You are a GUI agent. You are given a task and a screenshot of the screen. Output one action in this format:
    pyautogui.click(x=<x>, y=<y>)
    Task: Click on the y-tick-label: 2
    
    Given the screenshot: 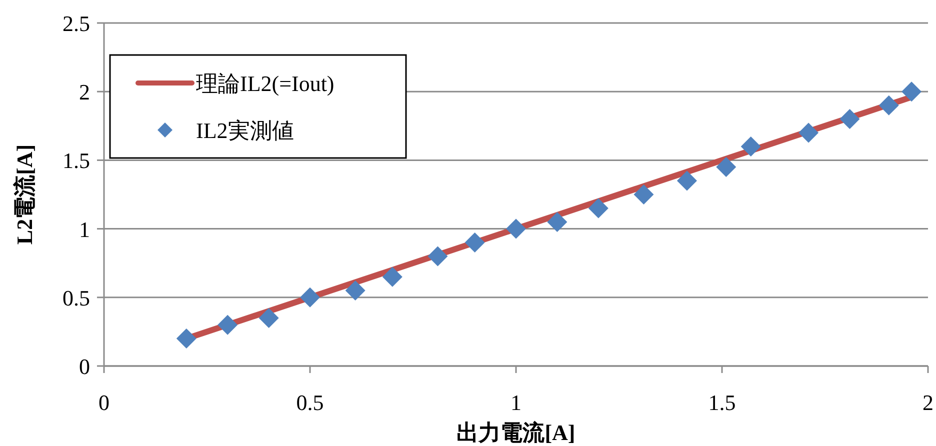 What is the action you would take?
    pyautogui.click(x=84, y=92)
    